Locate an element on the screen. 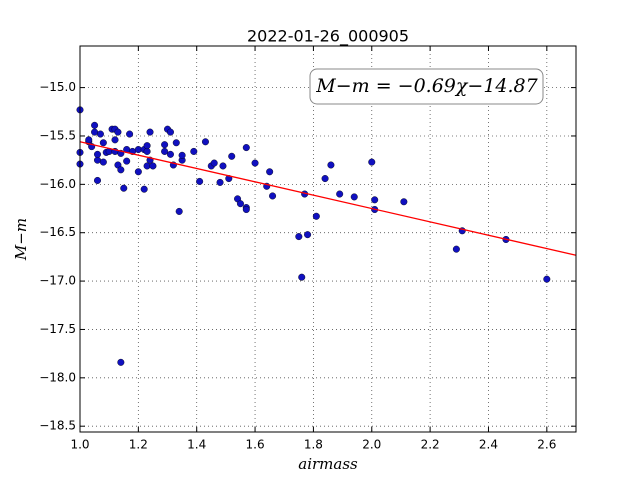 Image resolution: width=640 pixels, height=480 pixels. y-tick-label: −15.5 is located at coordinates (57, 135).